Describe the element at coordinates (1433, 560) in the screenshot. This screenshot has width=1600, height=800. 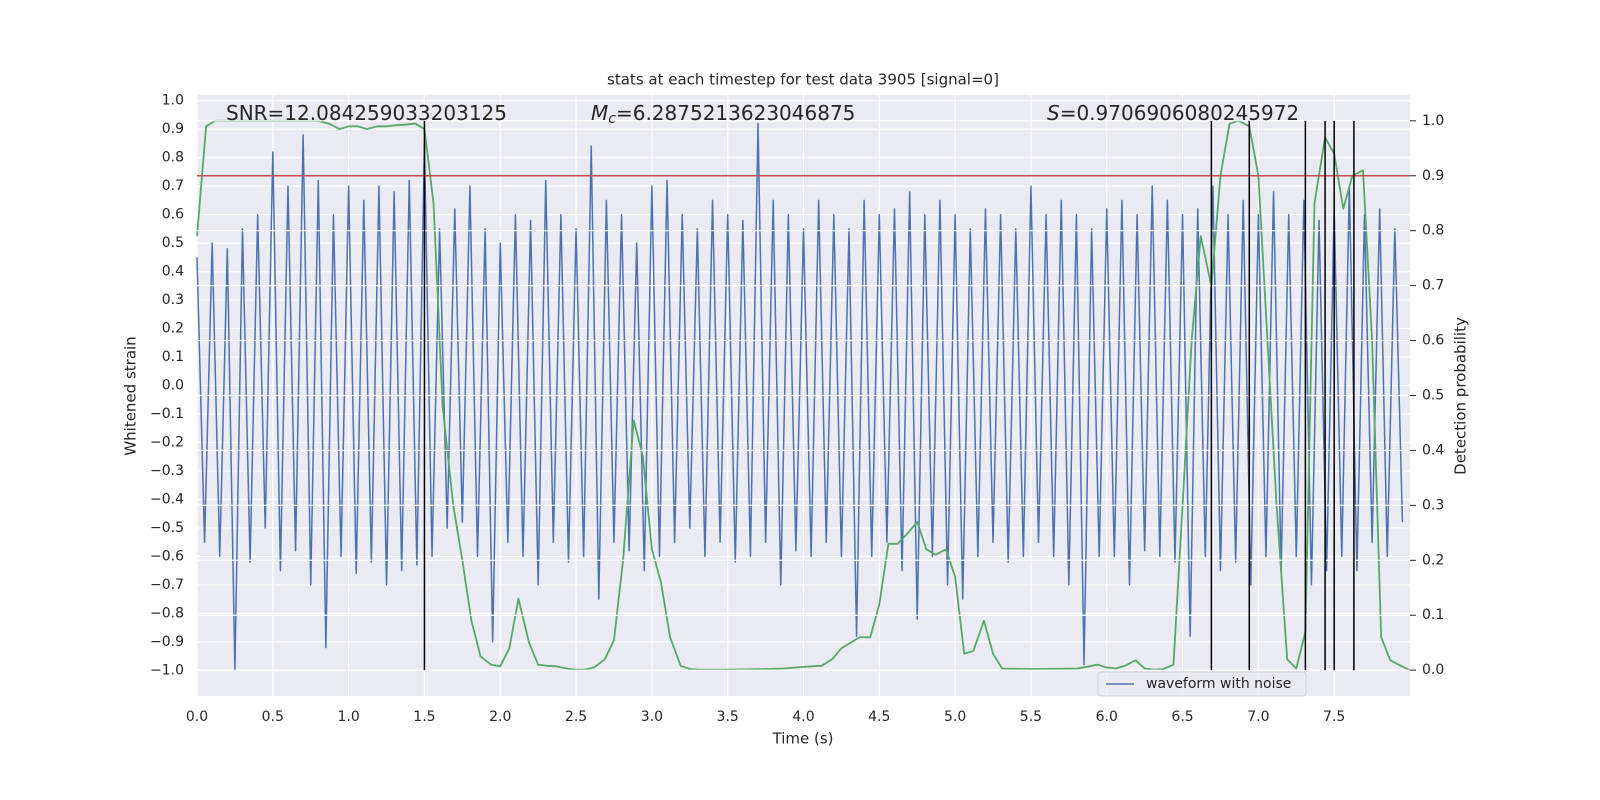
I see `y2-tick-label: 0.2` at that location.